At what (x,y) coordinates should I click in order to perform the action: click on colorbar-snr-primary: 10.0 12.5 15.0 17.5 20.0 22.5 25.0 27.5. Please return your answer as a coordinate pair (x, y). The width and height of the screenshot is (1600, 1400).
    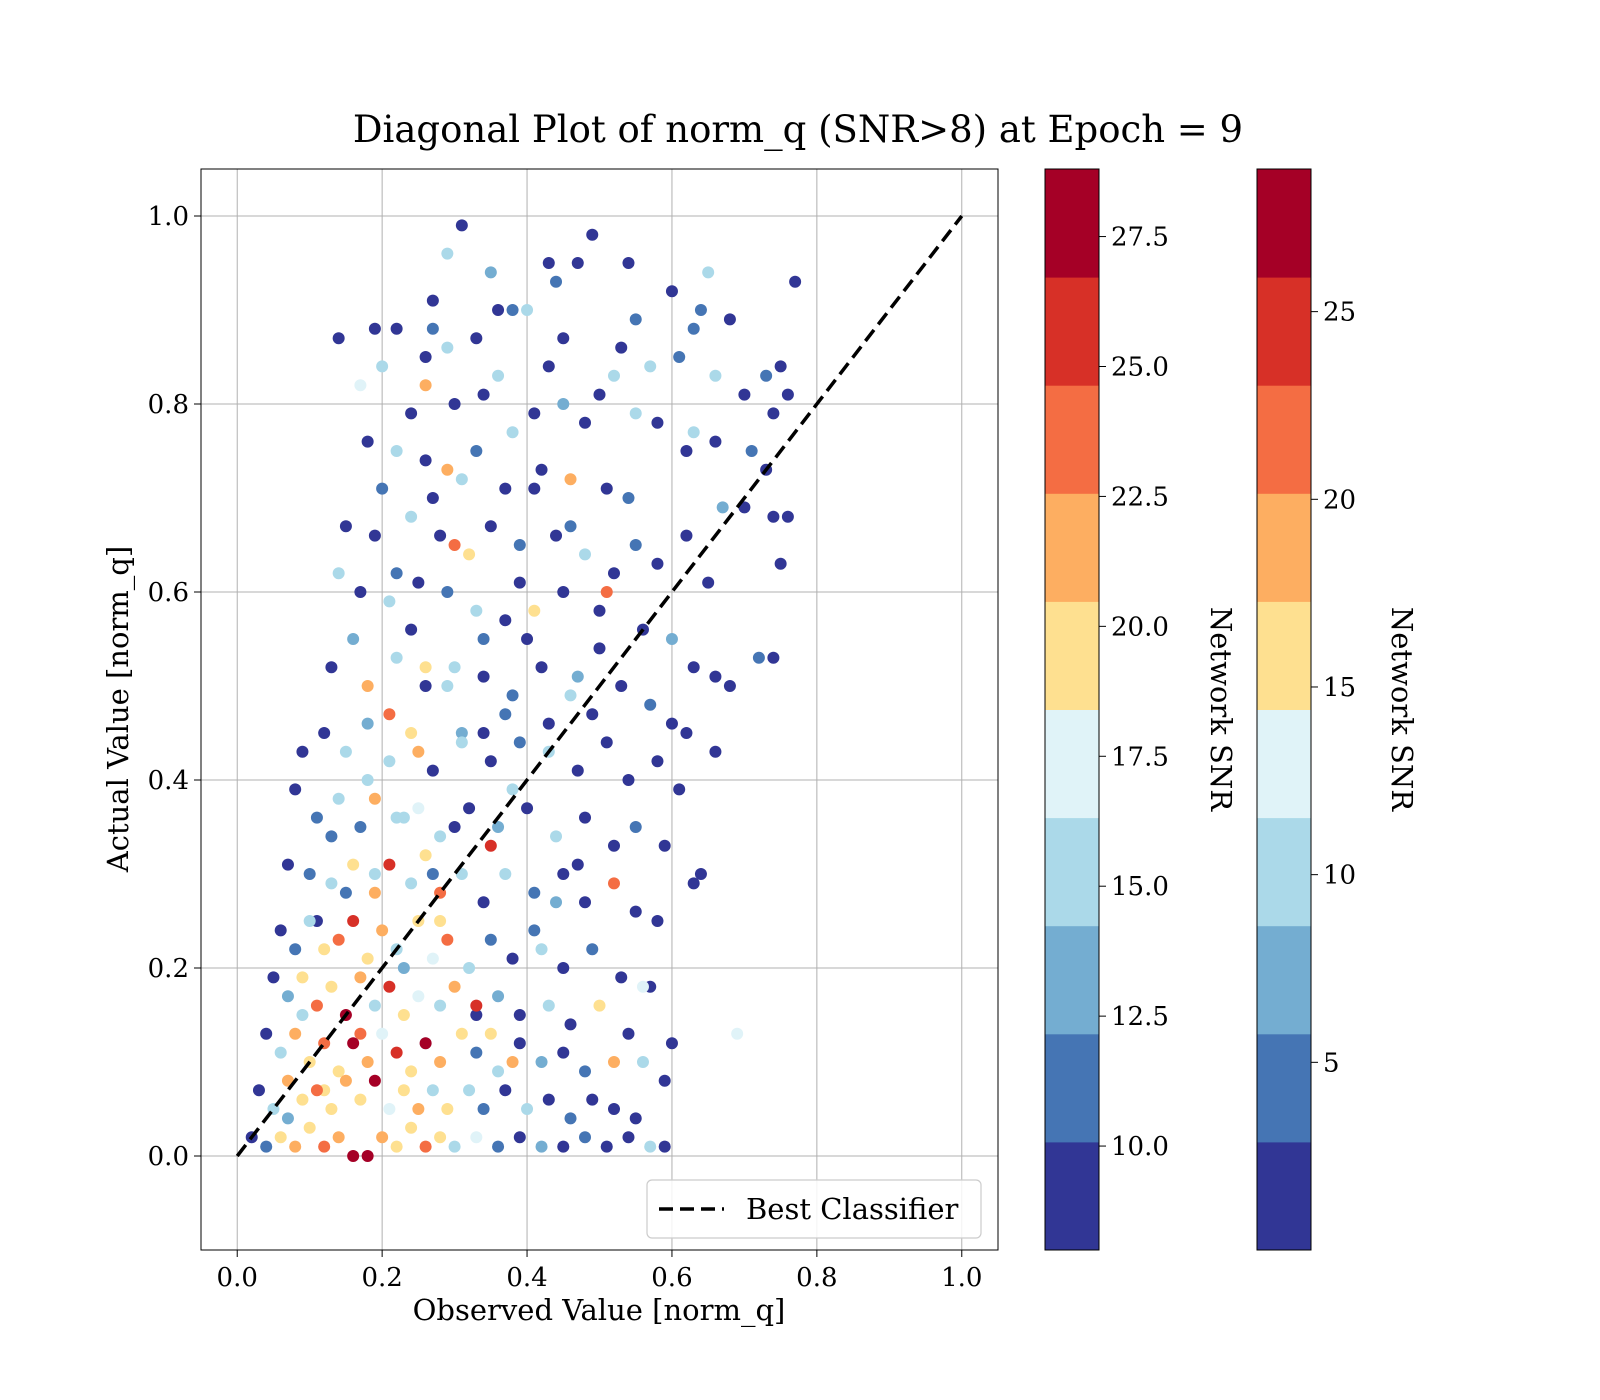
    Looking at the image, I should click on (1106, 709).